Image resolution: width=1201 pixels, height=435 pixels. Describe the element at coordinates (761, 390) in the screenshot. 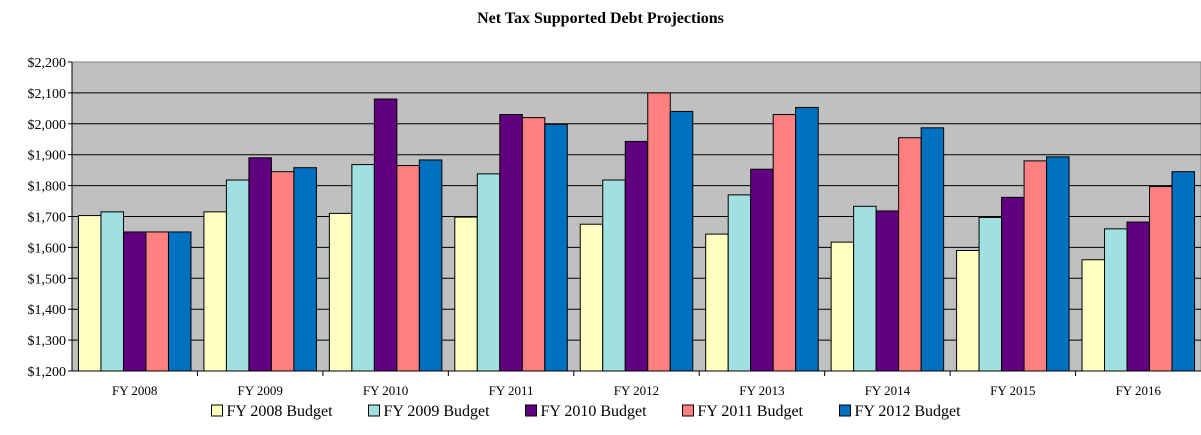

I see `x-tick-label: FY 2013` at that location.